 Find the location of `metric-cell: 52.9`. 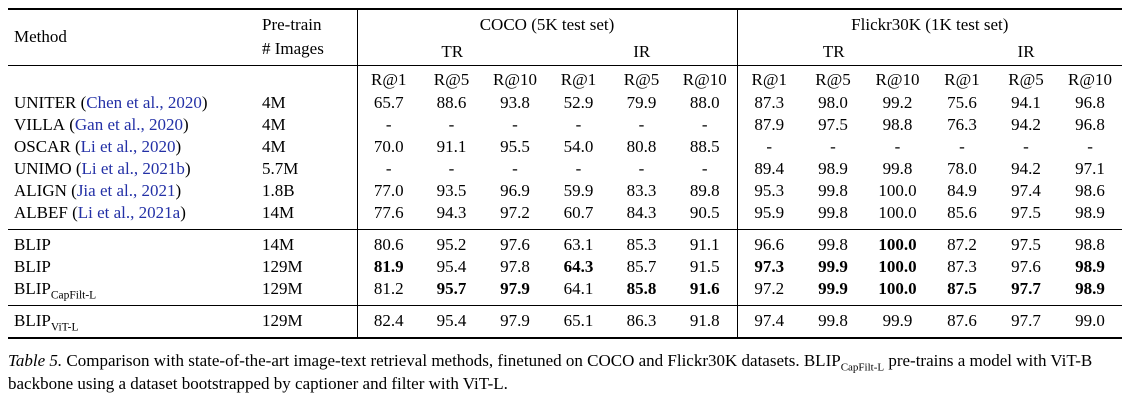

metric-cell: 52.9 is located at coordinates (578, 102).